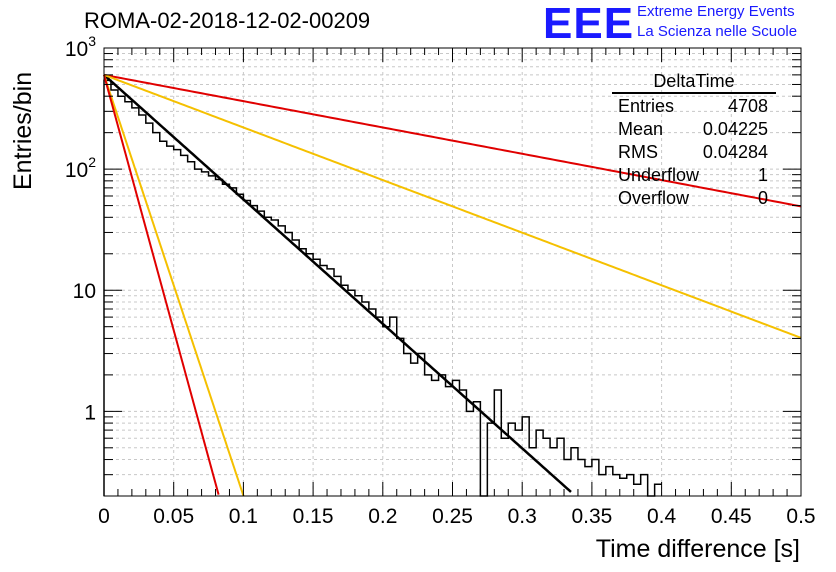  What do you see at coordinates (716, 11) in the screenshot?
I see `logo-line-1: Extreme Energy Events` at bounding box center [716, 11].